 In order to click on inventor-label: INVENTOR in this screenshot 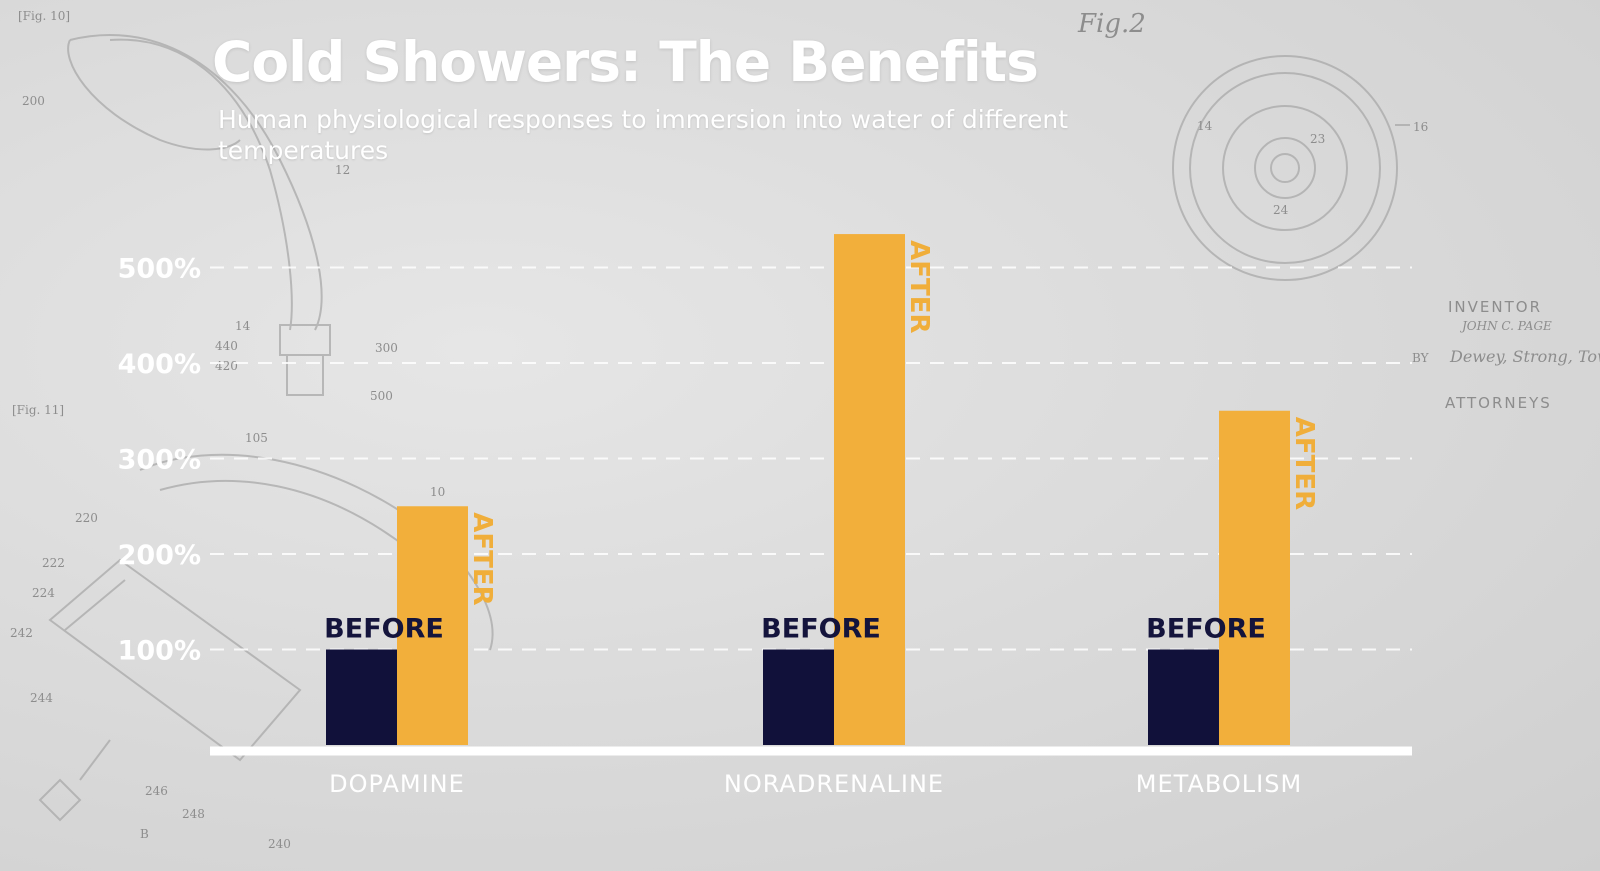, I will do `click(1495, 307)`.